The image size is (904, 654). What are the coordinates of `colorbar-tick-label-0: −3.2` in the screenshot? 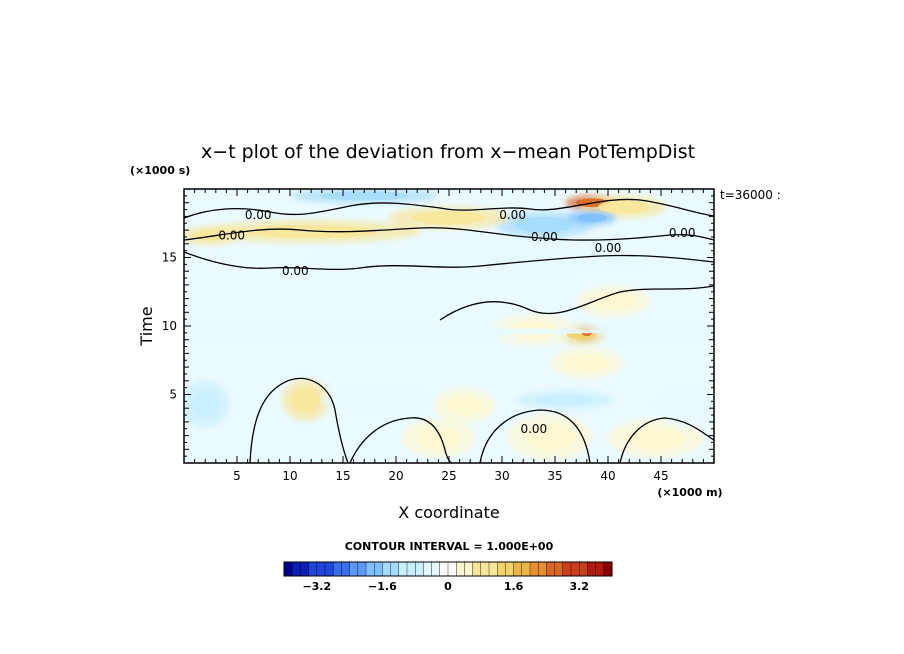 It's located at (316, 586).